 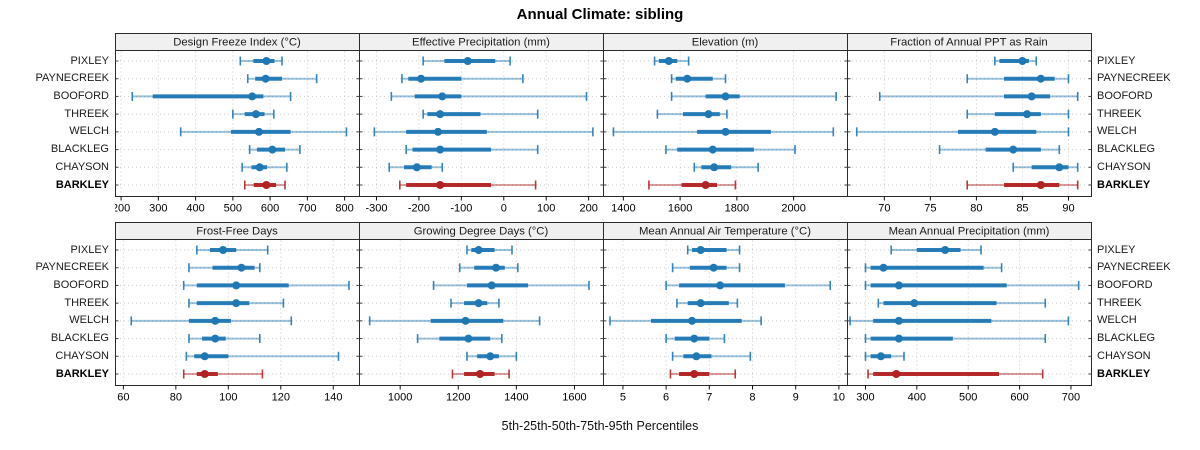 I want to click on axis-tick-label: 1600, so click(x=680, y=209).